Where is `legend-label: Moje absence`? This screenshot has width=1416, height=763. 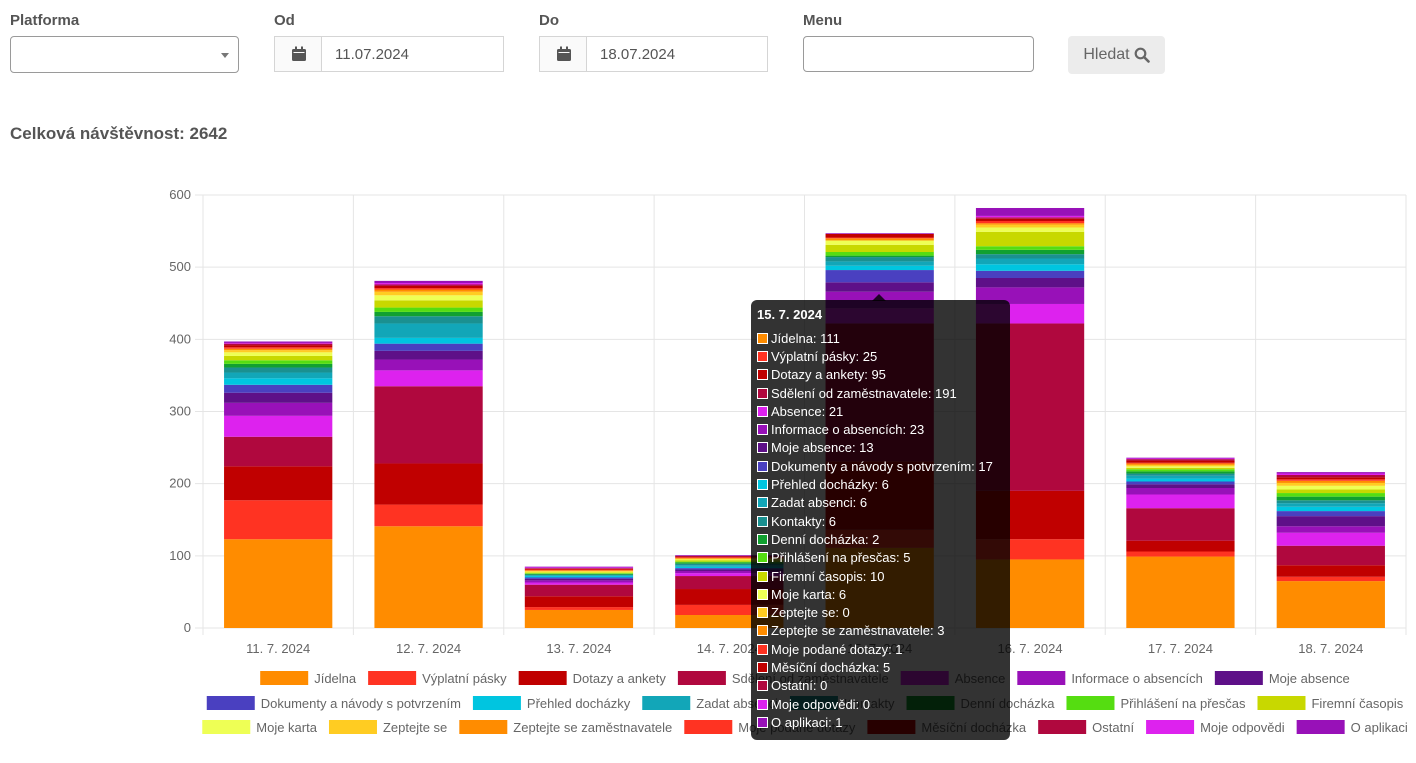
legend-label: Moje absence is located at coordinates (1309, 678).